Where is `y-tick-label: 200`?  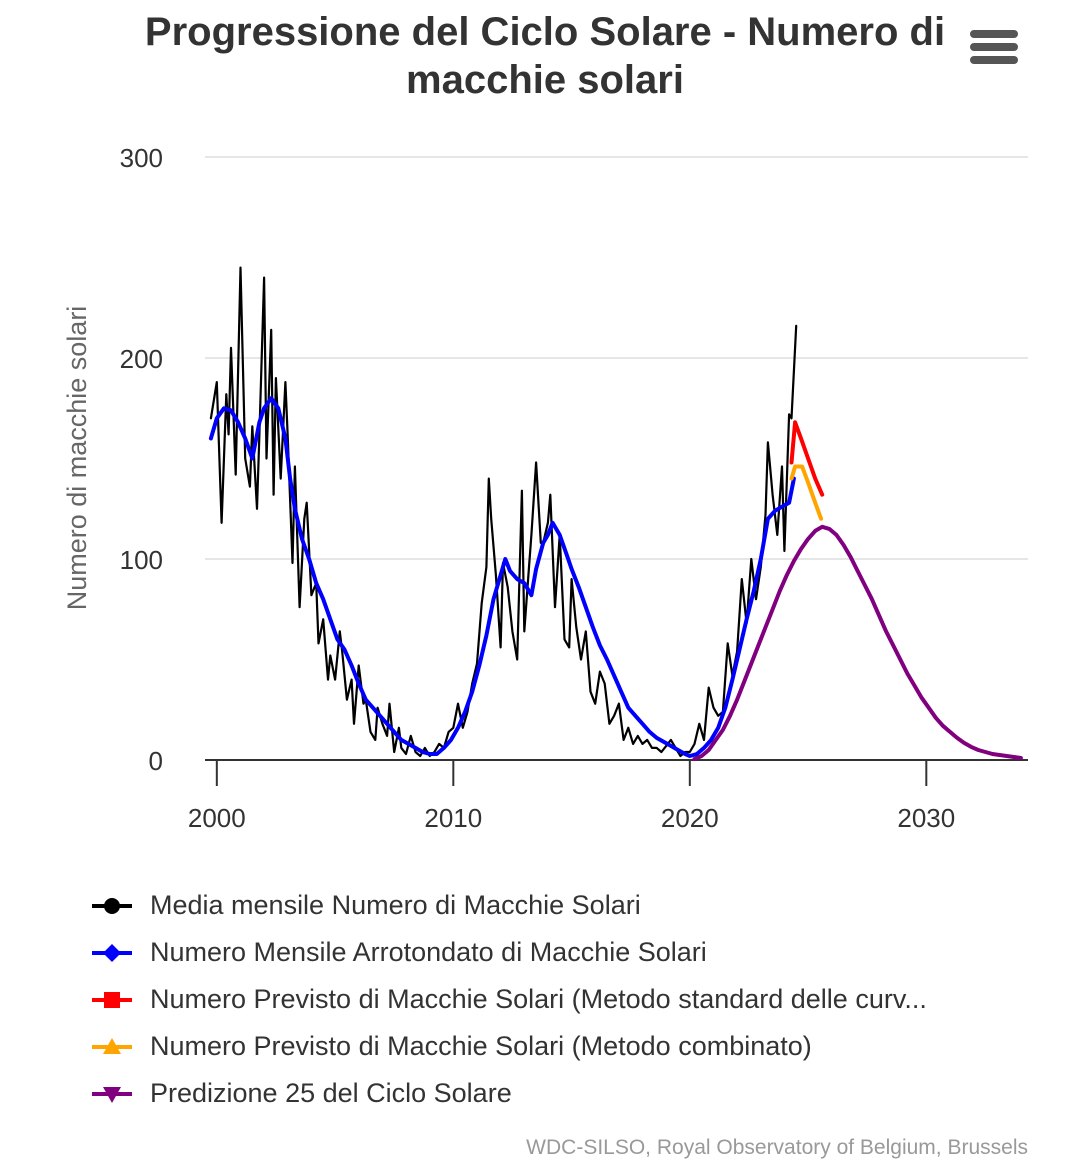
y-tick-label: 200 is located at coordinates (141, 359).